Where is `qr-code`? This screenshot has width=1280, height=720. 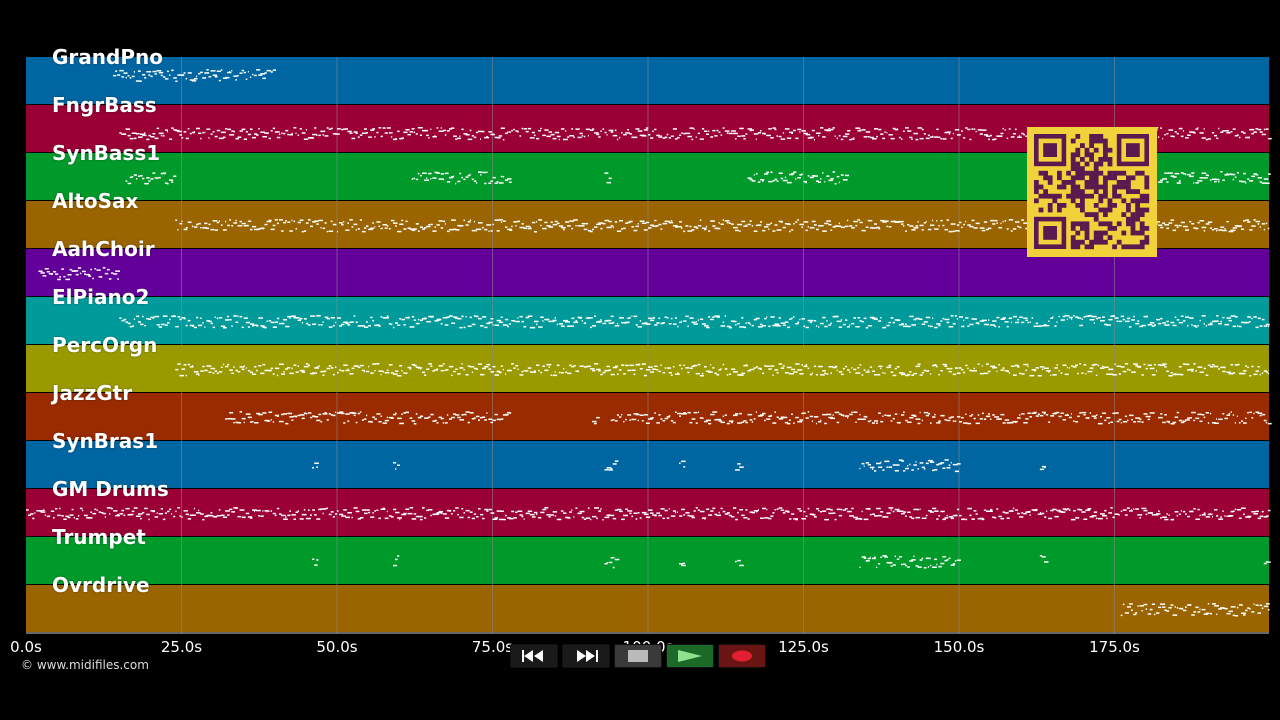
qr-code is located at coordinates (1092, 192).